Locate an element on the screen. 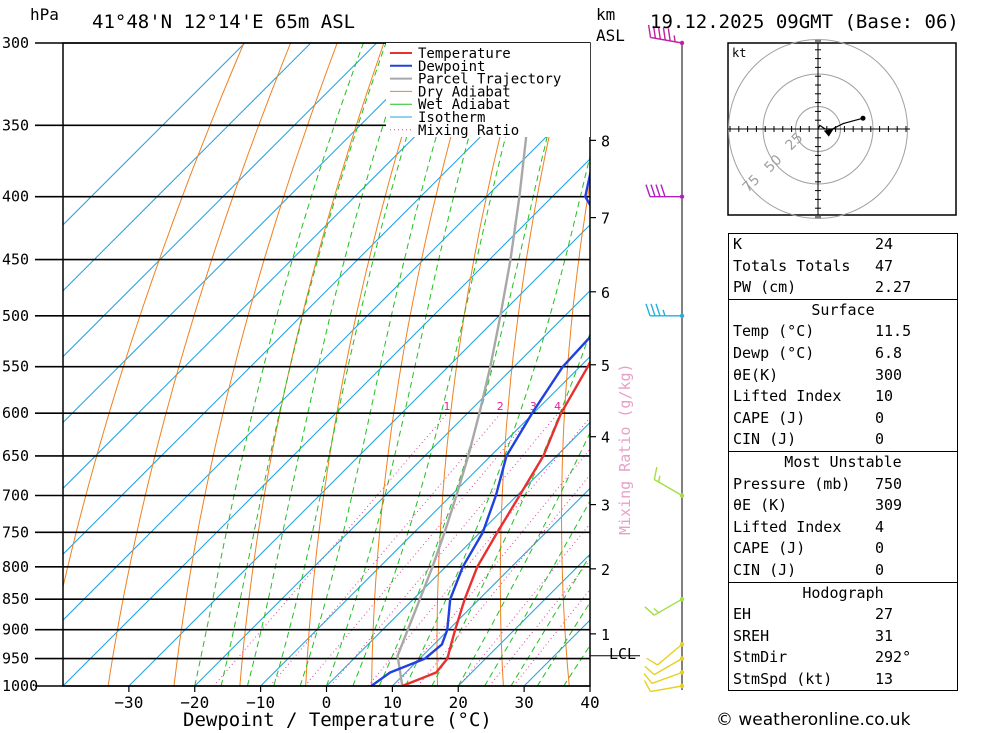  stat-row: θE (K) 309 is located at coordinates (843, 506).